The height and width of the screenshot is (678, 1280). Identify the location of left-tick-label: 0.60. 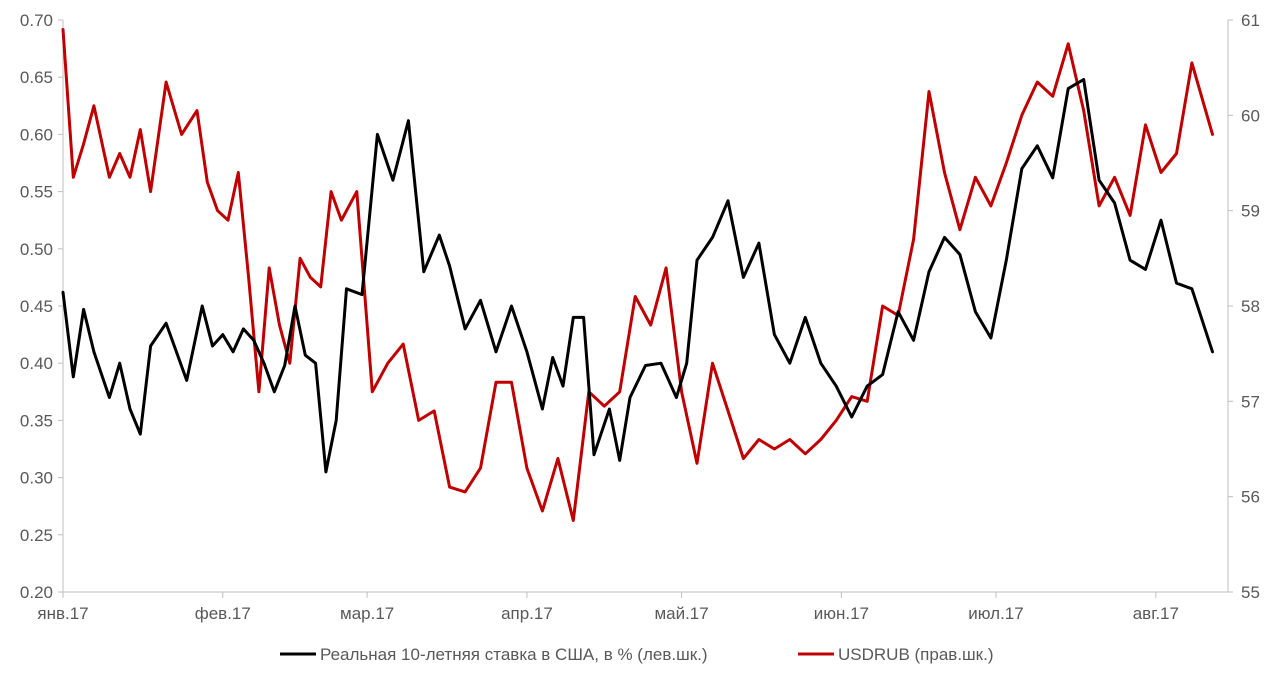
(36, 134).